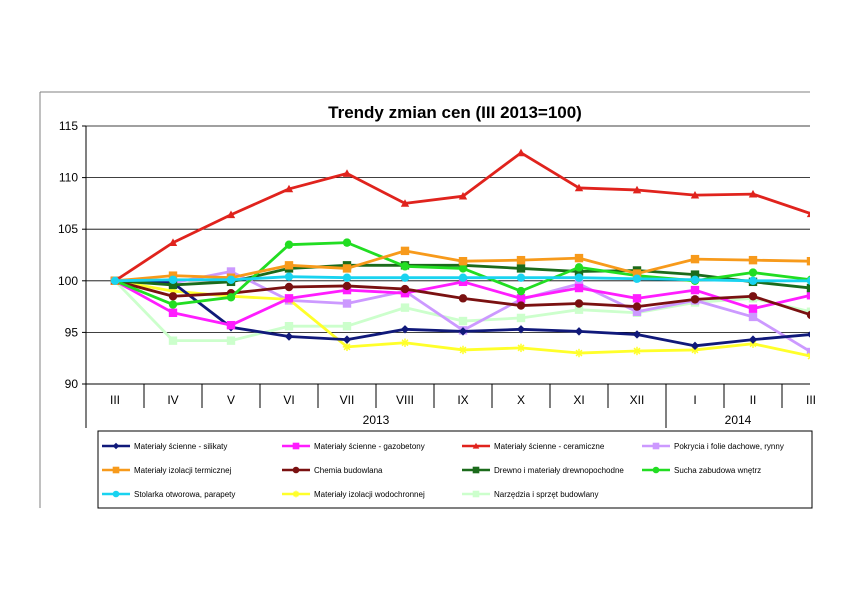 The height and width of the screenshot is (595, 842). I want to click on legend-label: Pokrycia i folie dachowe, rynny, so click(729, 446).